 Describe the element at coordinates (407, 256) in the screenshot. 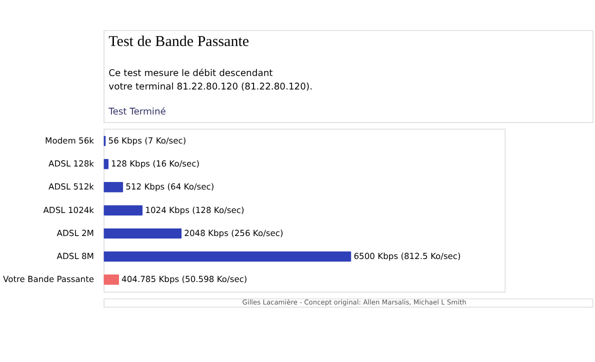

I see `data-label: 6500 Kbps (812.5 Ko/sec)` at that location.